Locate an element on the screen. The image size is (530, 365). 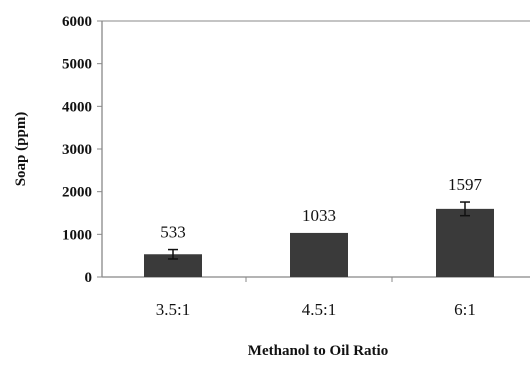
x-tick-label: 6:1 is located at coordinates (465, 309).